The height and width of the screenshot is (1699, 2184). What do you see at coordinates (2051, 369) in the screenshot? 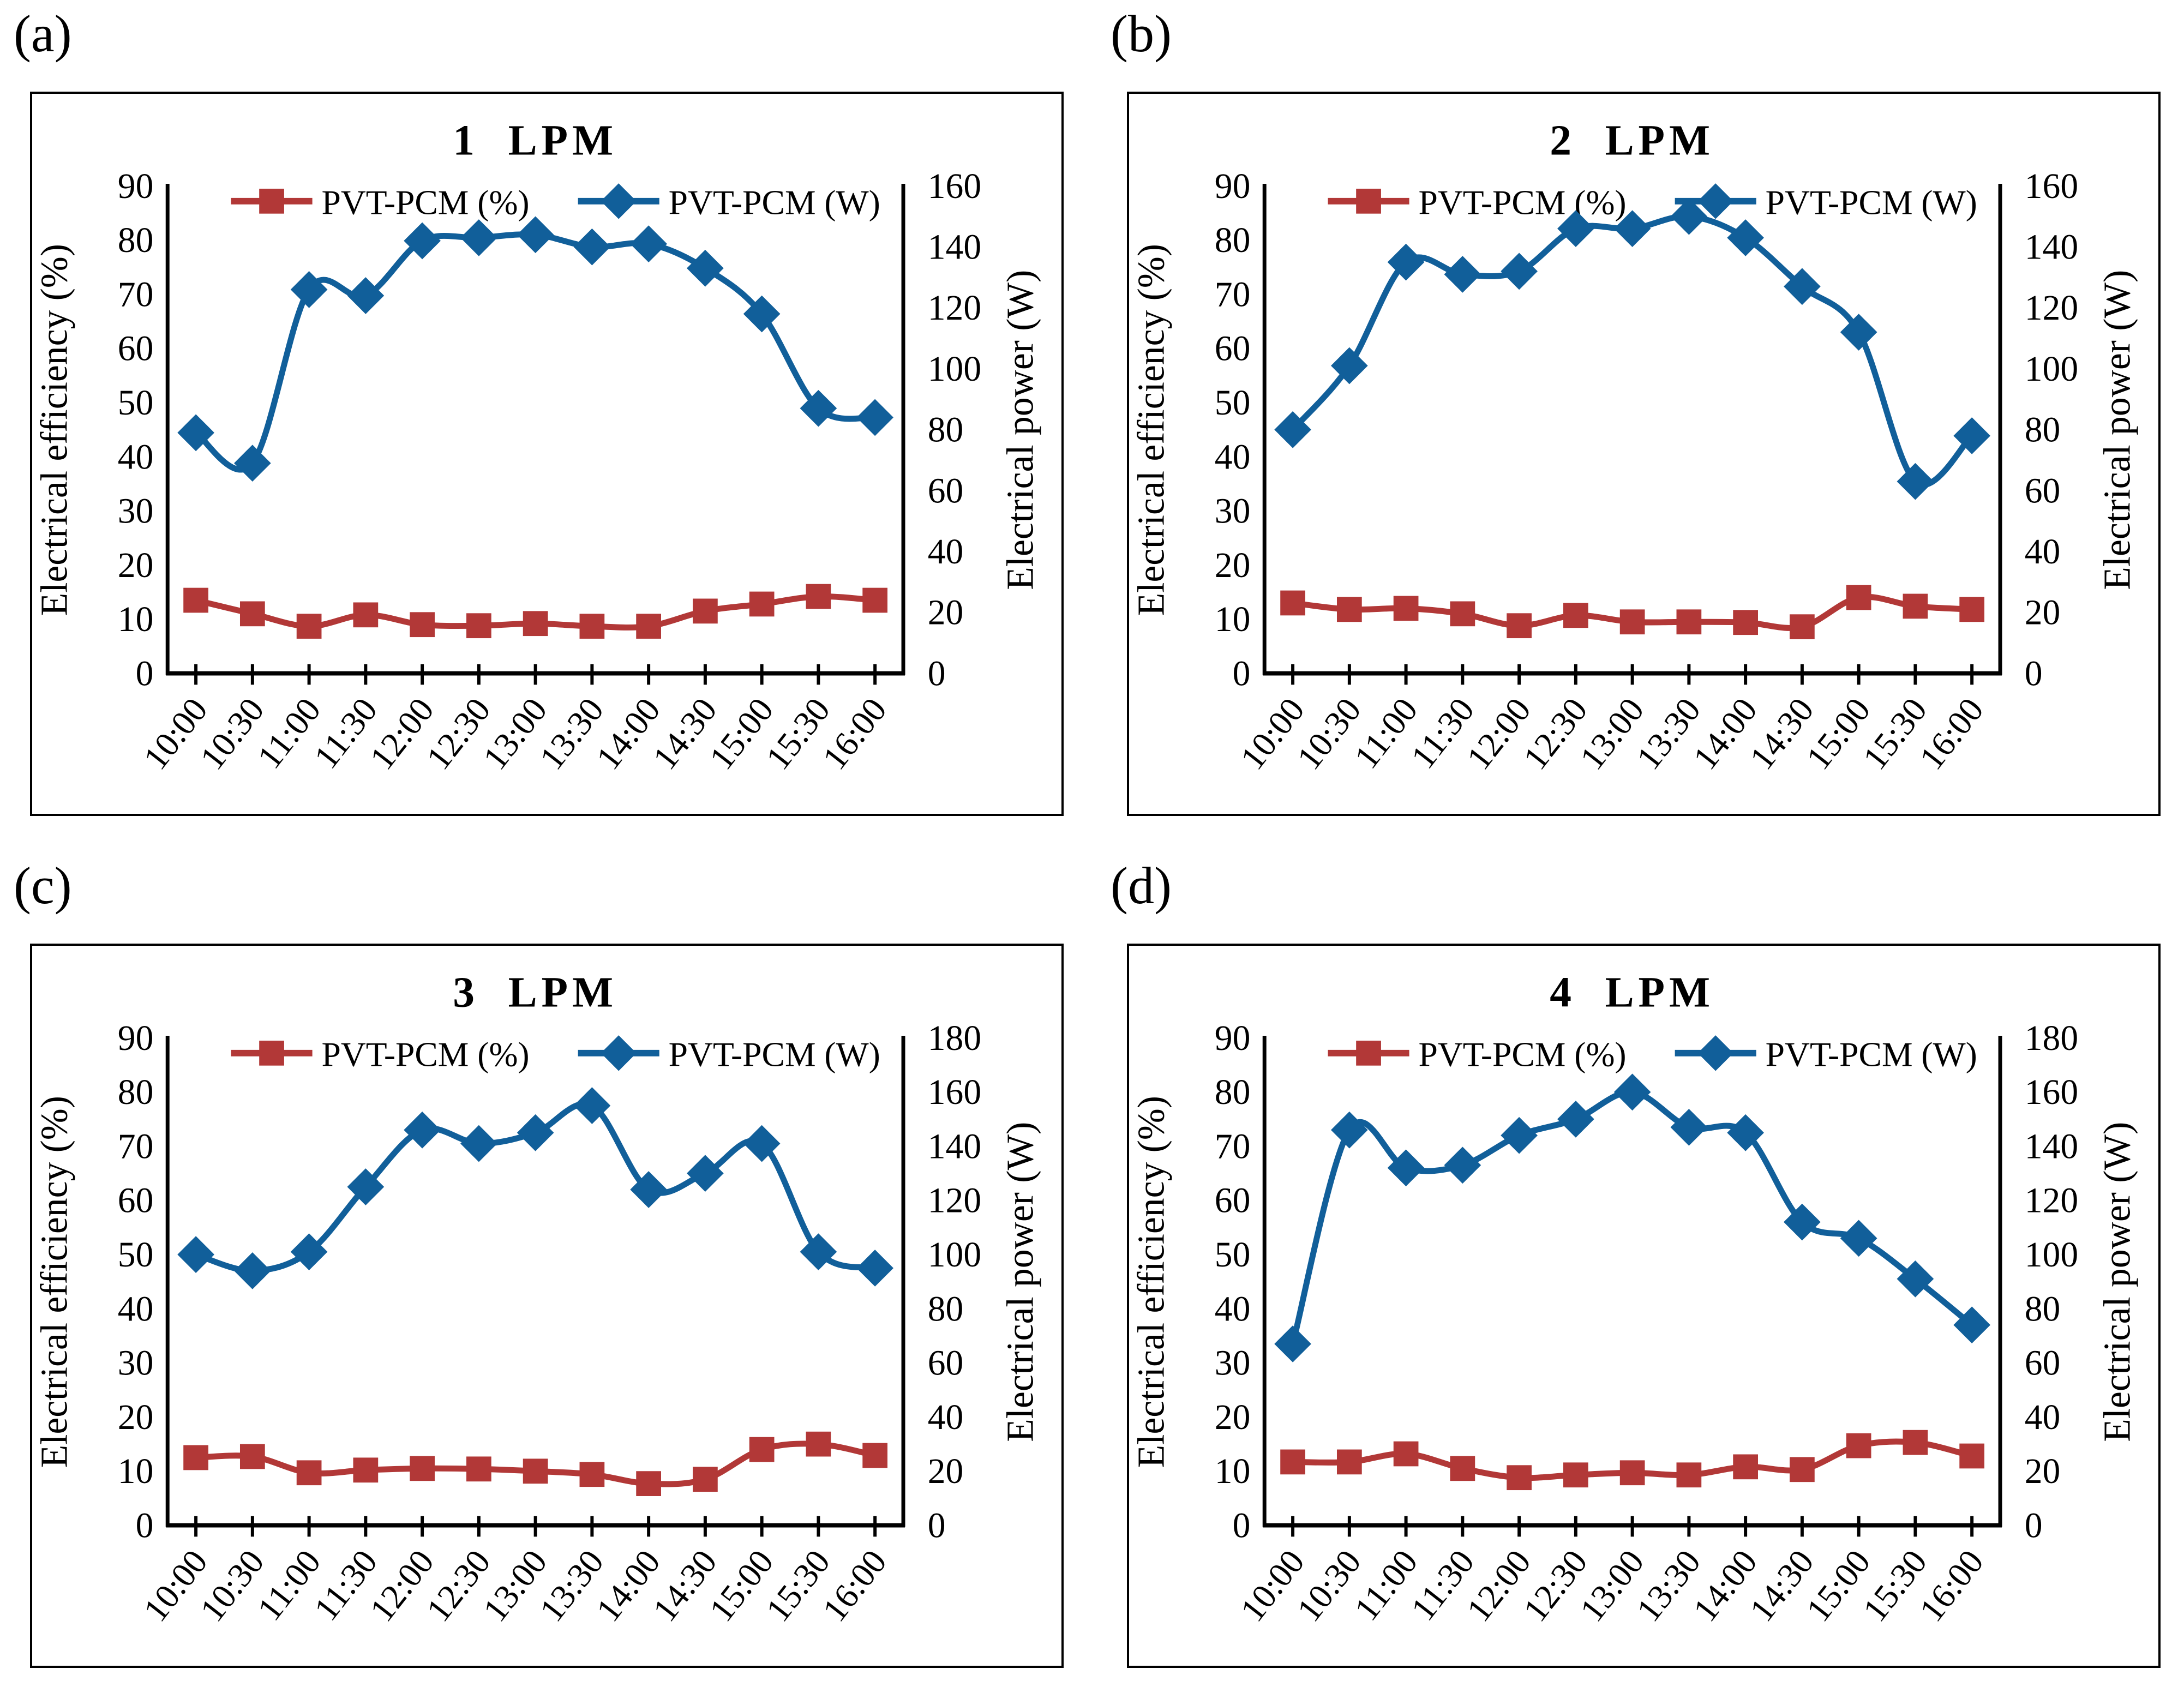
I see `y-right-tick-label: 100` at bounding box center [2051, 369].